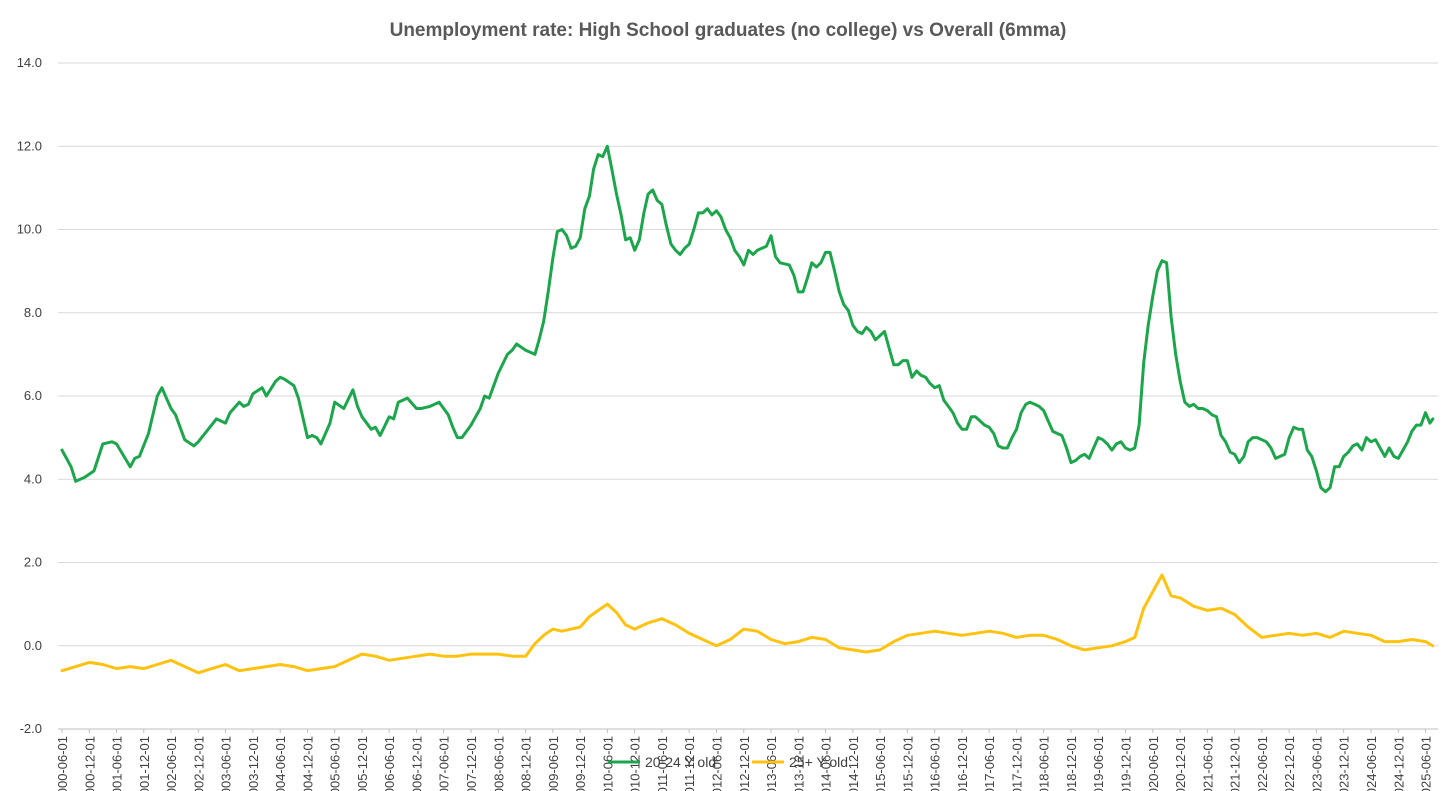  Describe the element at coordinates (728, 762) in the screenshot. I see `legend: 20-24 Y old 25+ Y old` at that location.